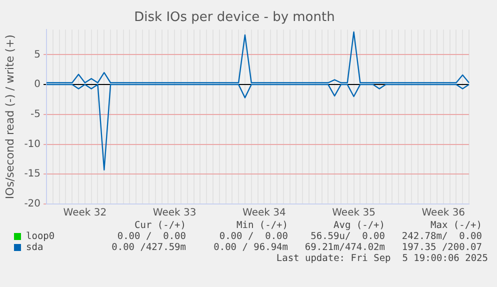  I want to click on text: 0.00 /427.59m, so click(148, 247).